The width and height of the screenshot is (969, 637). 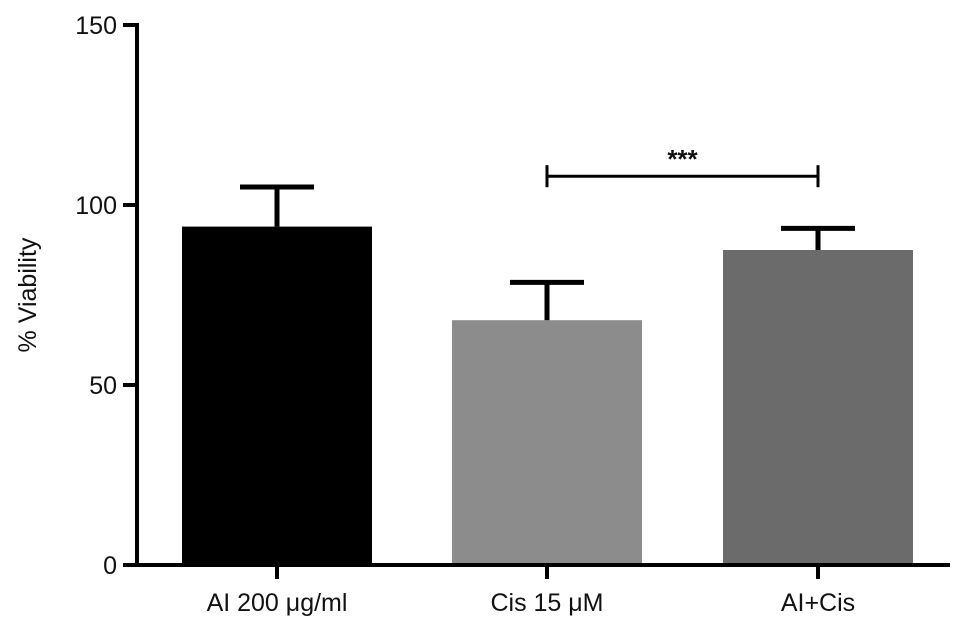 I want to click on x-tick-label: AI+Cis, so click(x=818, y=603).